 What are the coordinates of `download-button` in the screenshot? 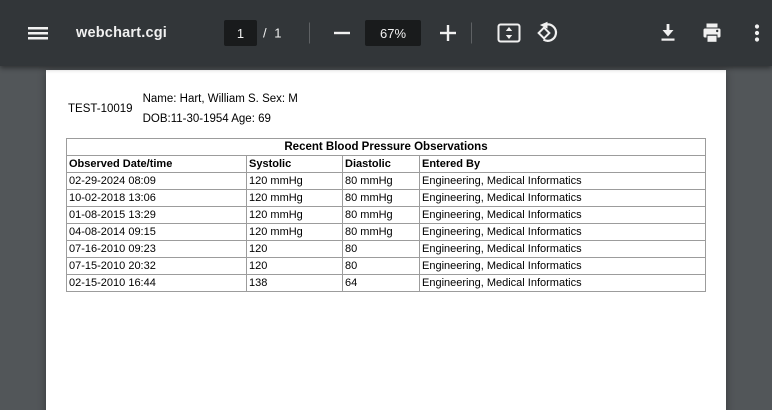 It's located at (668, 33).